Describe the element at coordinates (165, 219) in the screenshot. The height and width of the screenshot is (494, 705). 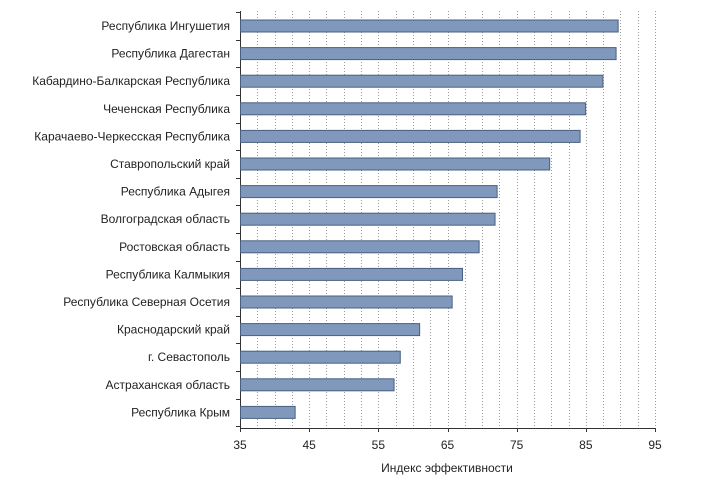
I see `category-label: Волгоградская область` at that location.